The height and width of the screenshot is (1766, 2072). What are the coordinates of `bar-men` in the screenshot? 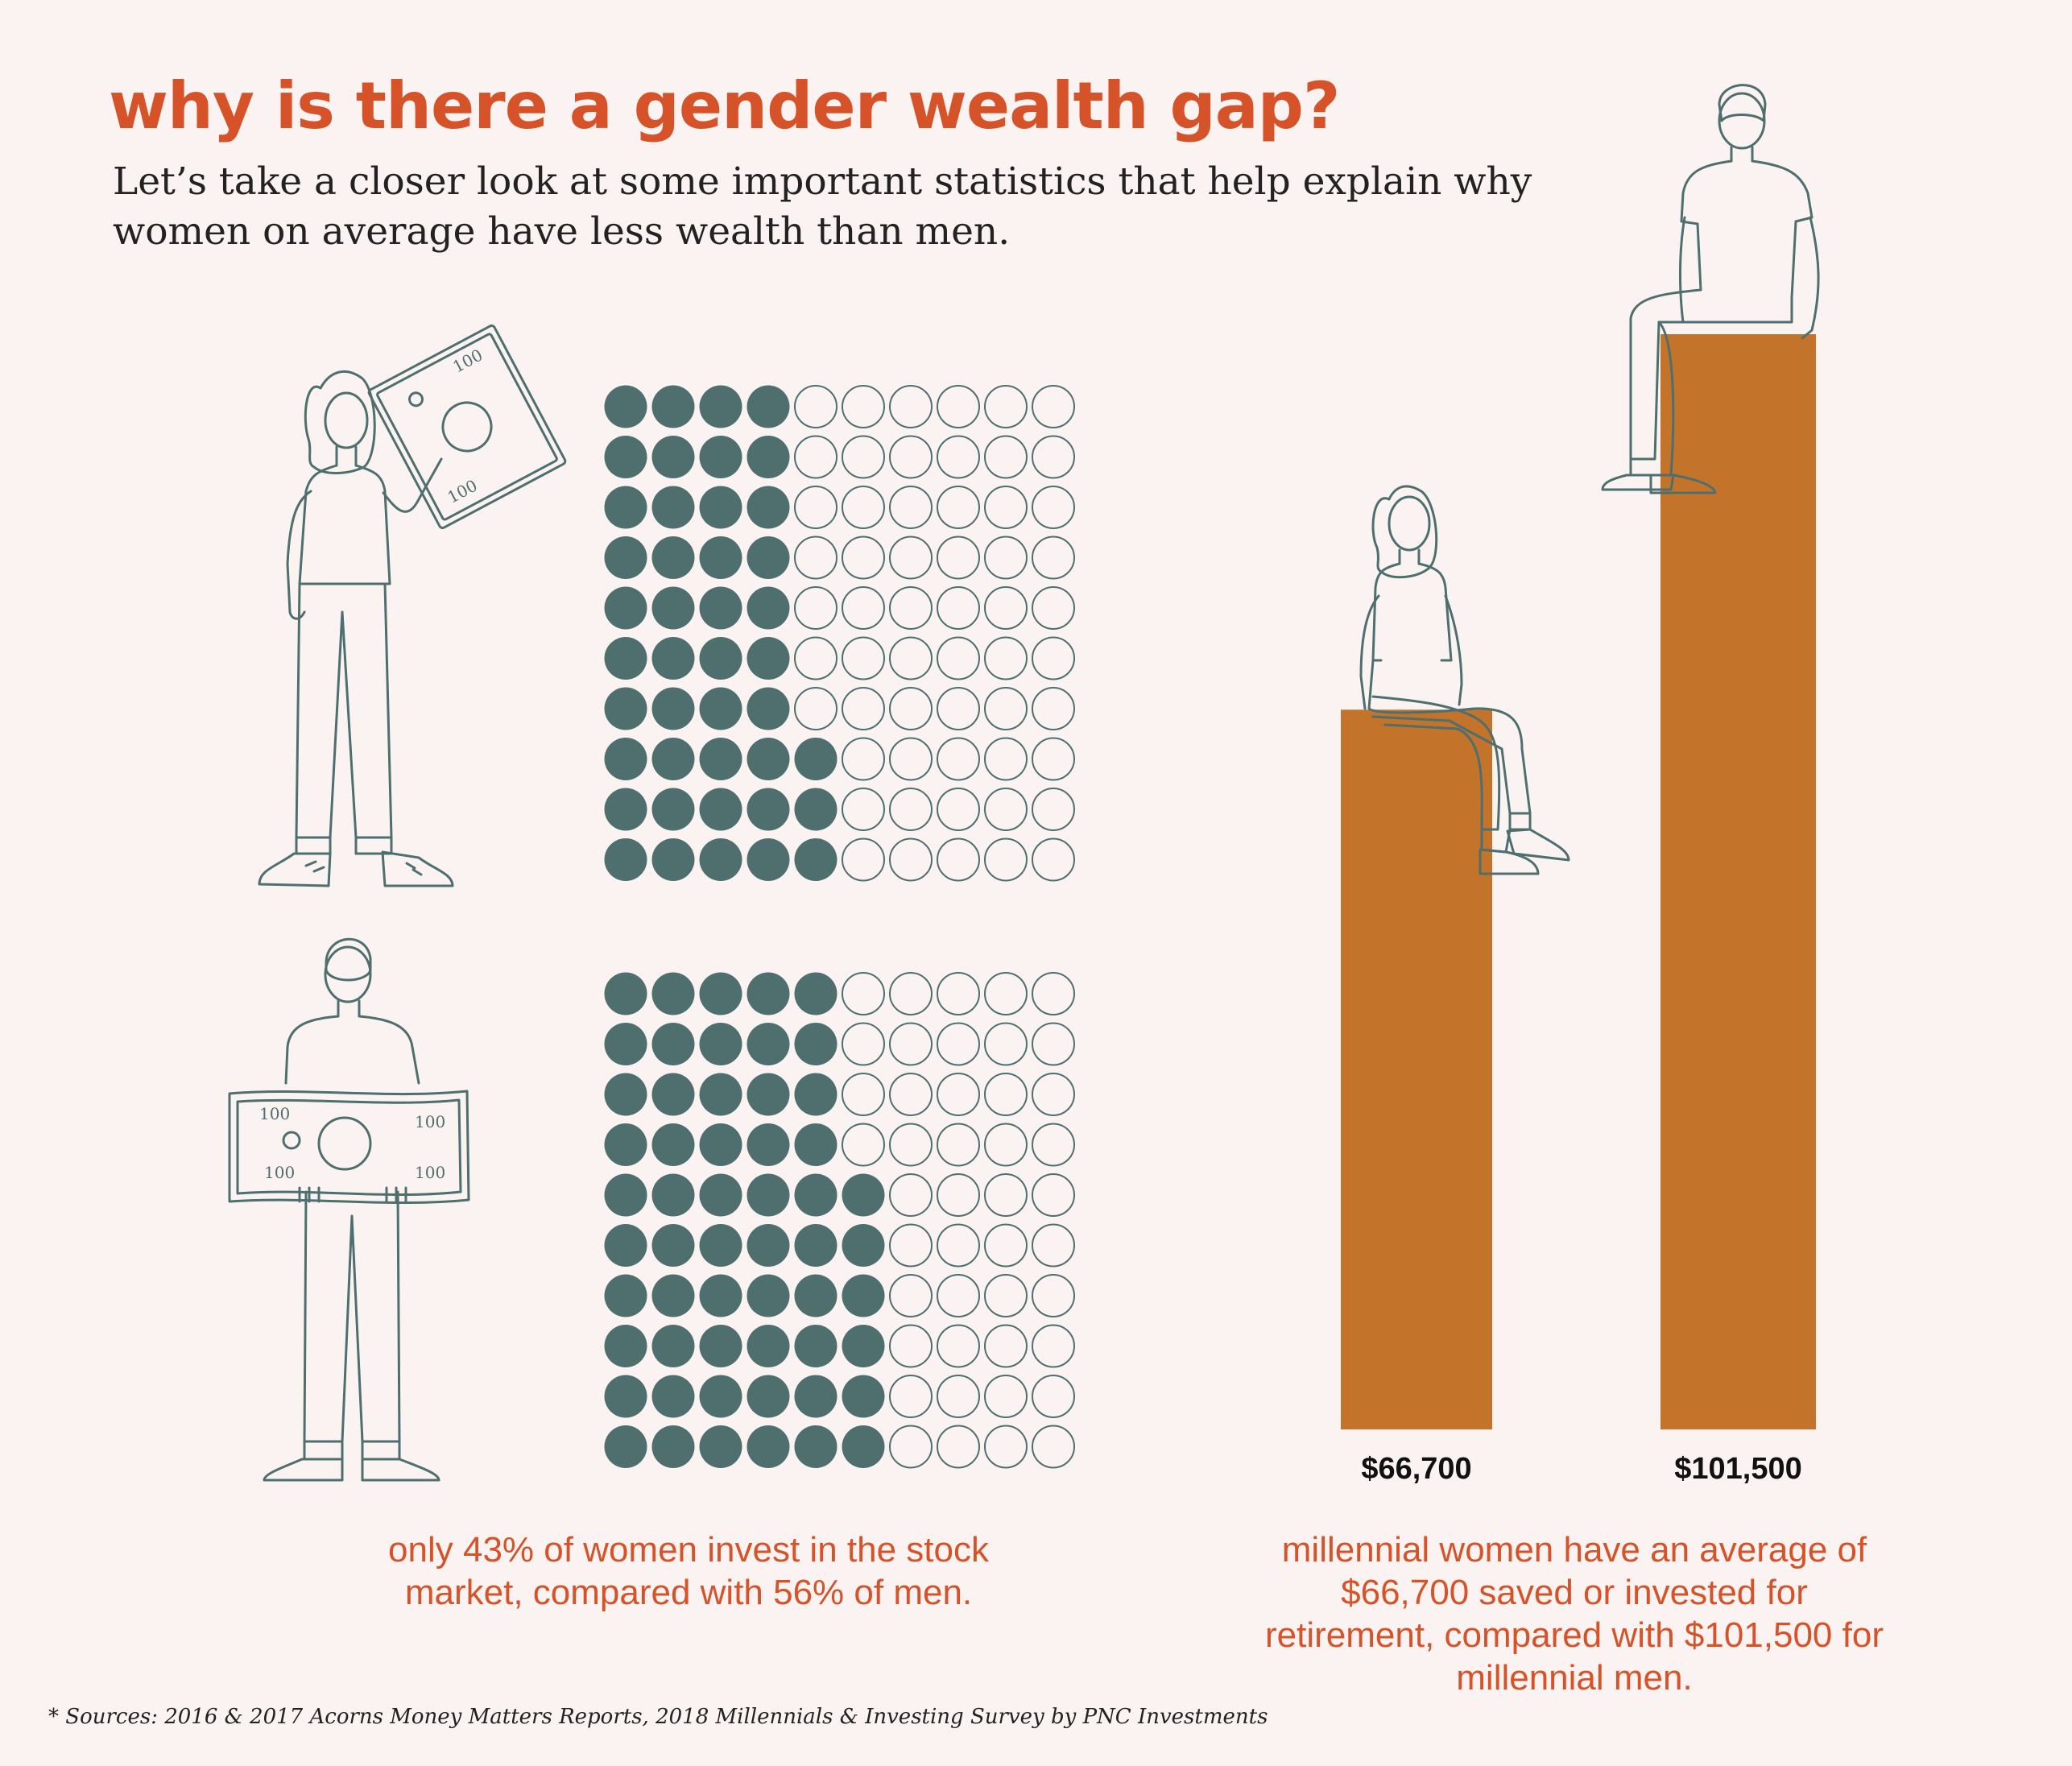 It's located at (1738, 882).